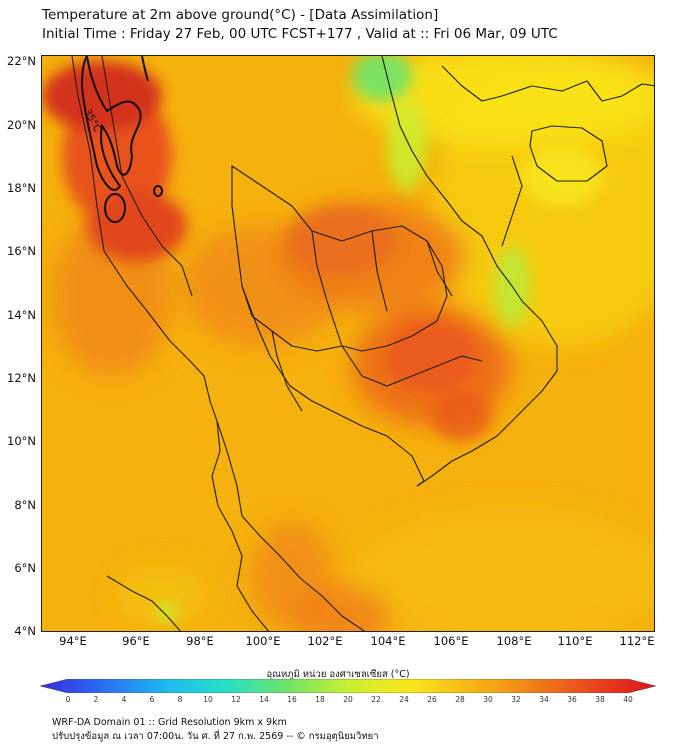  What do you see at coordinates (516, 699) in the screenshot?
I see `colorbar-tick: 32` at bounding box center [516, 699].